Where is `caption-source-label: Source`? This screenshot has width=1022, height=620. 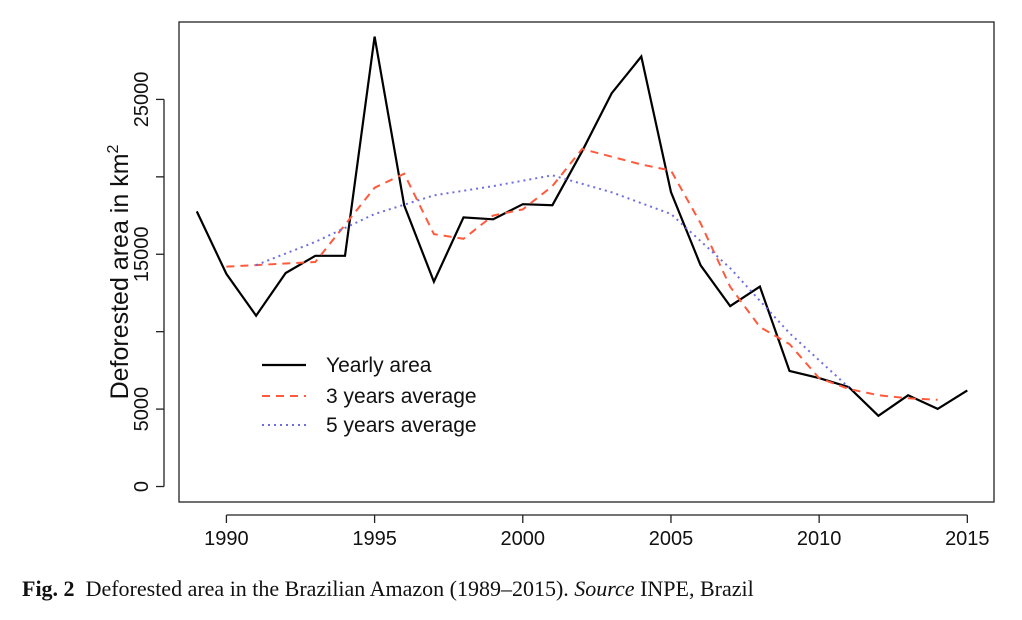 caption-source-label: Source is located at coordinates (604, 588).